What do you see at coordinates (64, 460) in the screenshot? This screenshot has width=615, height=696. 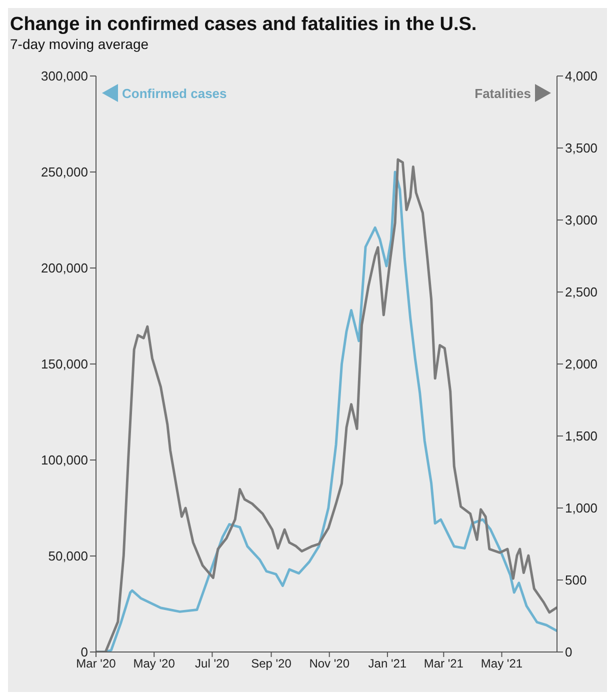 I see `y-tick-label: 100,000` at bounding box center [64, 460].